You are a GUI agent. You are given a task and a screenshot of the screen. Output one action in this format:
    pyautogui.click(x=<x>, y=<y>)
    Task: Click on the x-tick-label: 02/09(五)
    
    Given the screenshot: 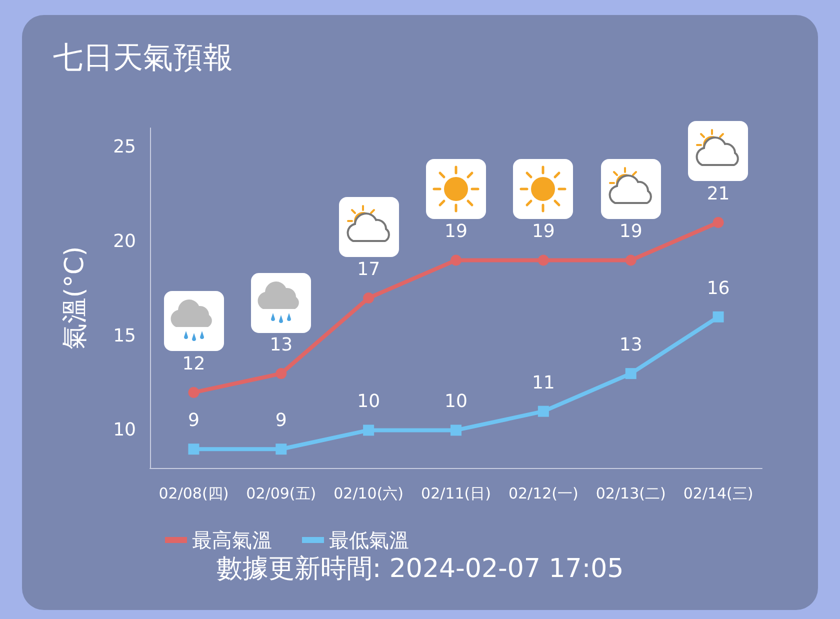 What is the action you would take?
    pyautogui.click(x=281, y=493)
    